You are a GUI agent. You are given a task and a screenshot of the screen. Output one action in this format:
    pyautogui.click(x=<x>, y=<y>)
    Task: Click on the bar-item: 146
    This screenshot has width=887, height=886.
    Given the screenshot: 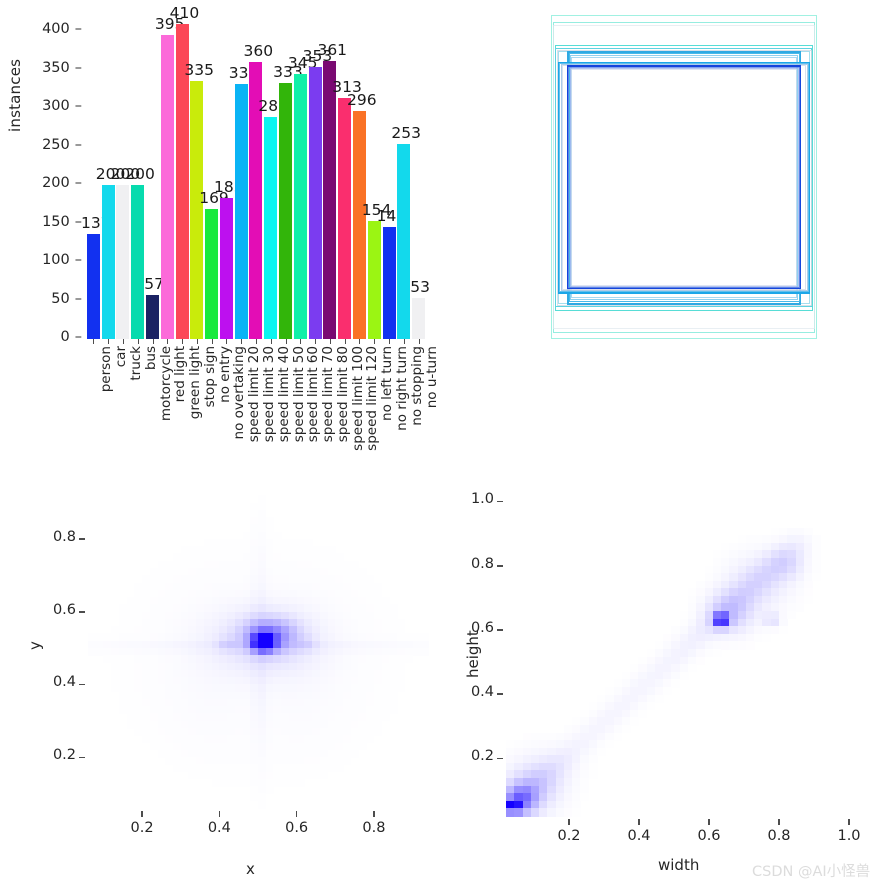 What is the action you would take?
    pyautogui.click(x=391, y=175)
    